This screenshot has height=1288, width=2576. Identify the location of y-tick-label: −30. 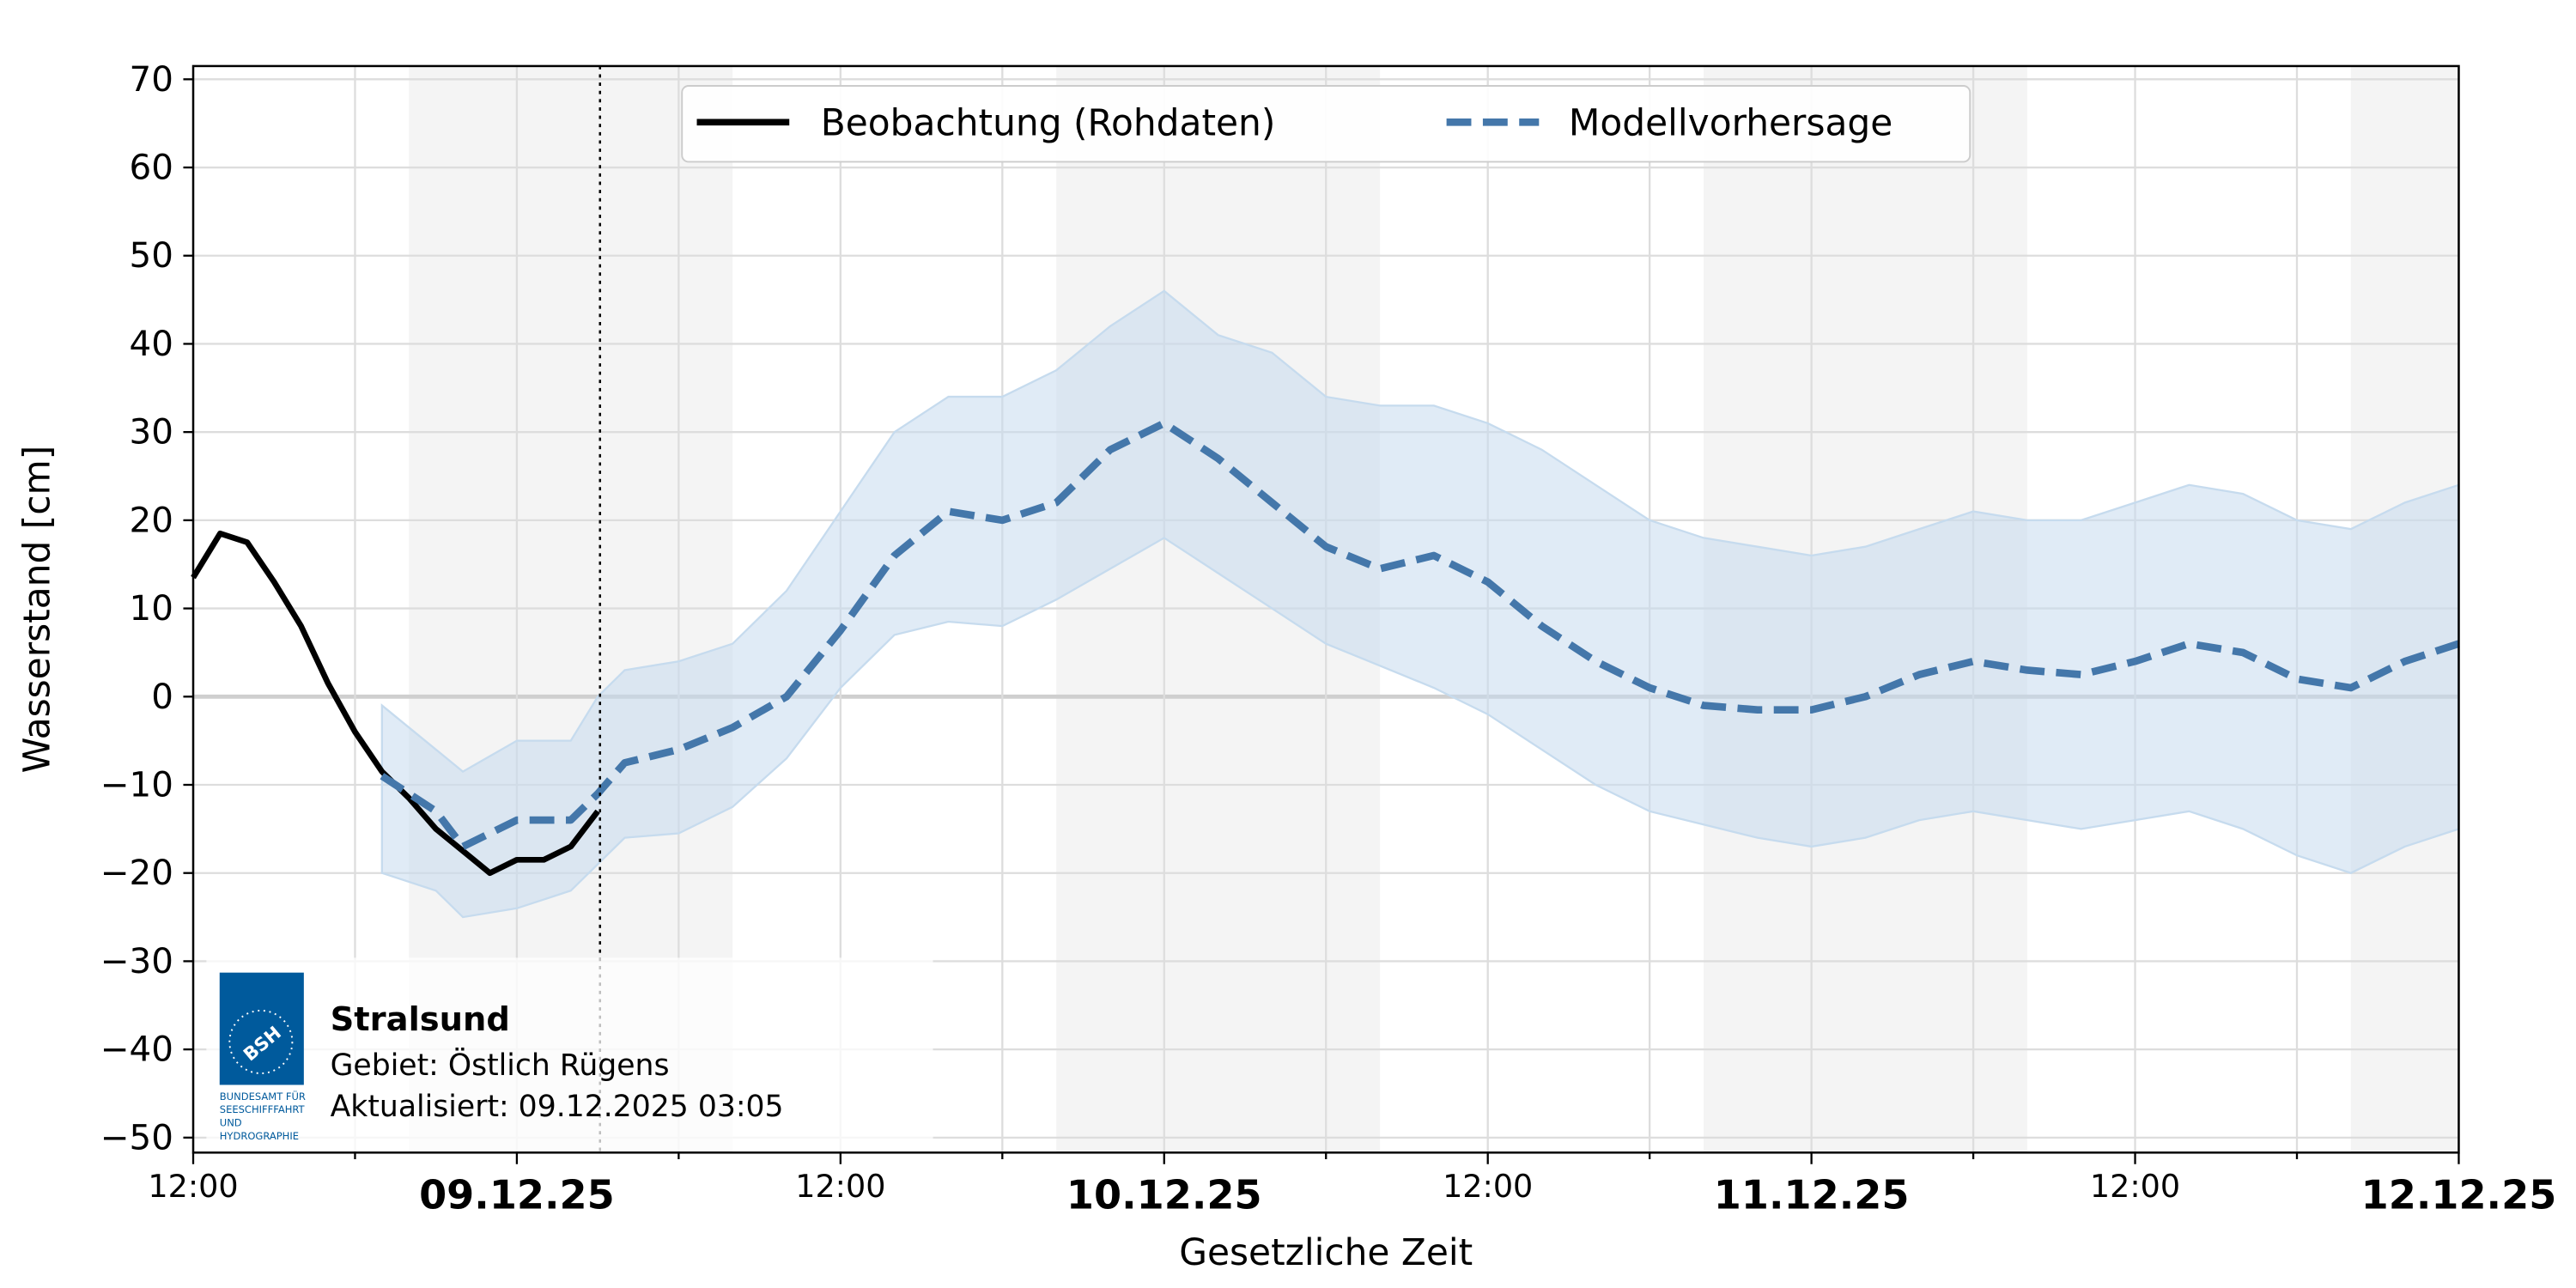
(137, 961).